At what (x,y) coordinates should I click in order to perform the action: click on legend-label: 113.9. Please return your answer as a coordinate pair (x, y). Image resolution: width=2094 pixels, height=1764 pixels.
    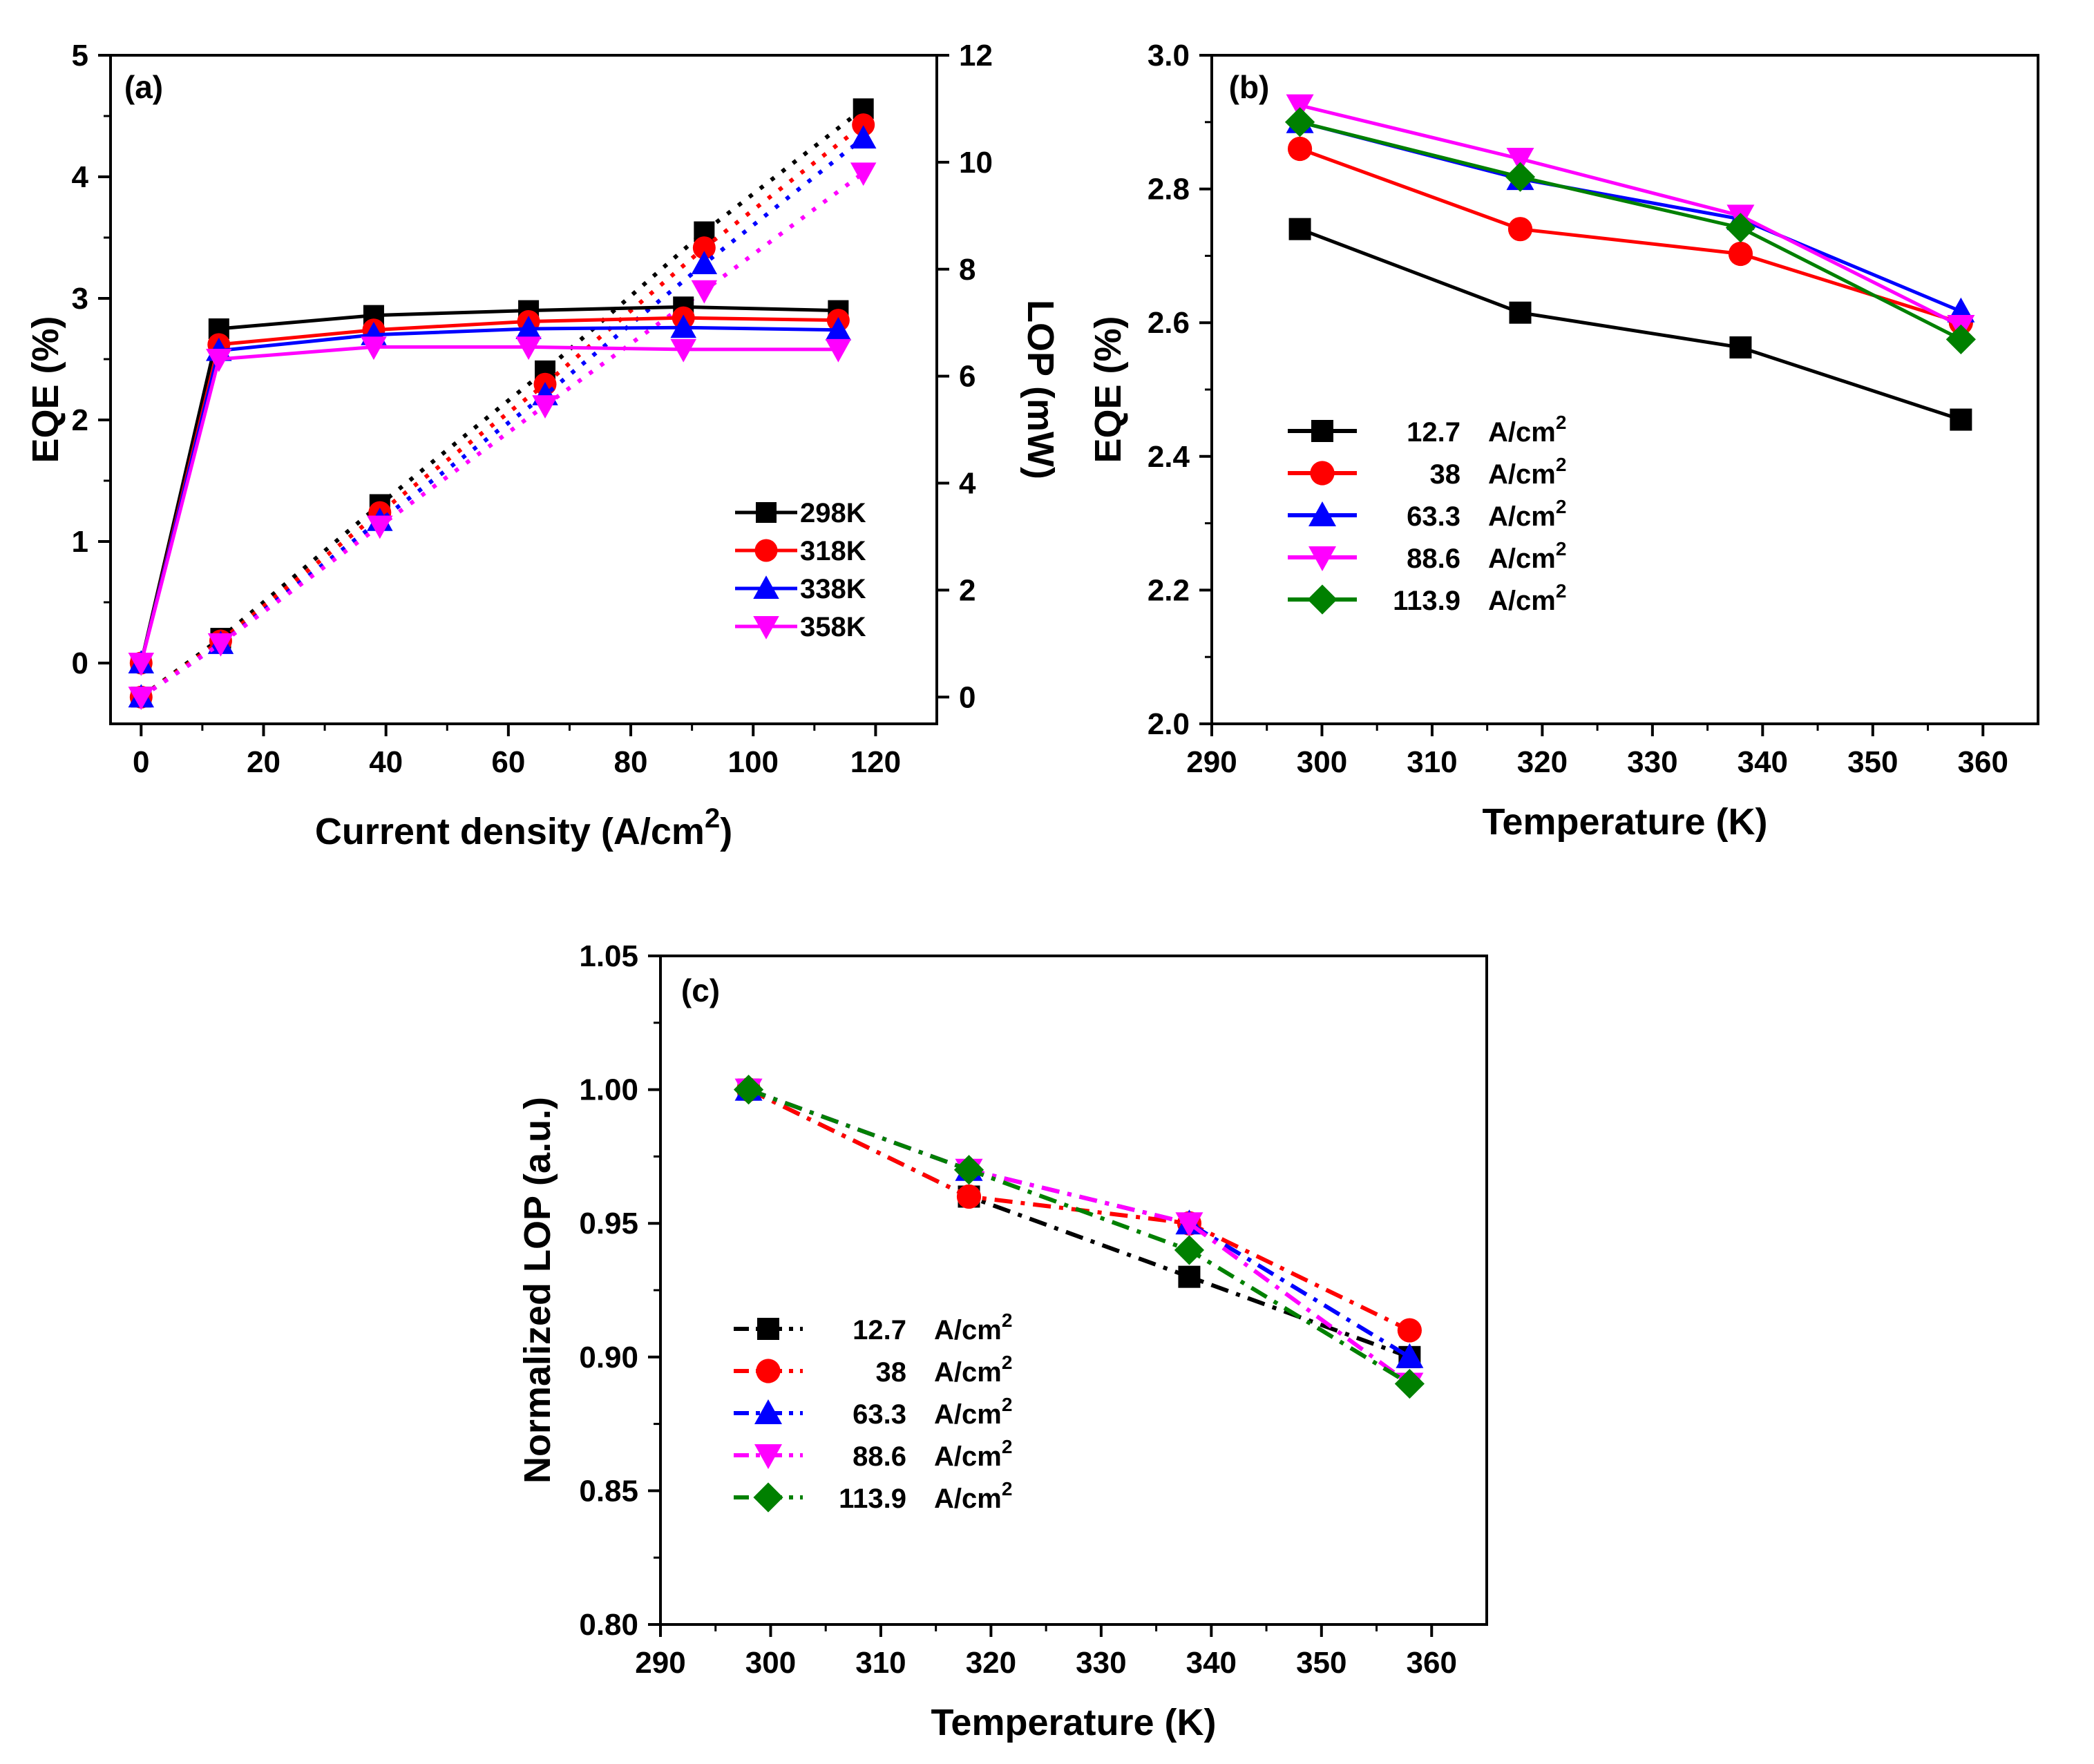
    Looking at the image, I should click on (872, 1499).